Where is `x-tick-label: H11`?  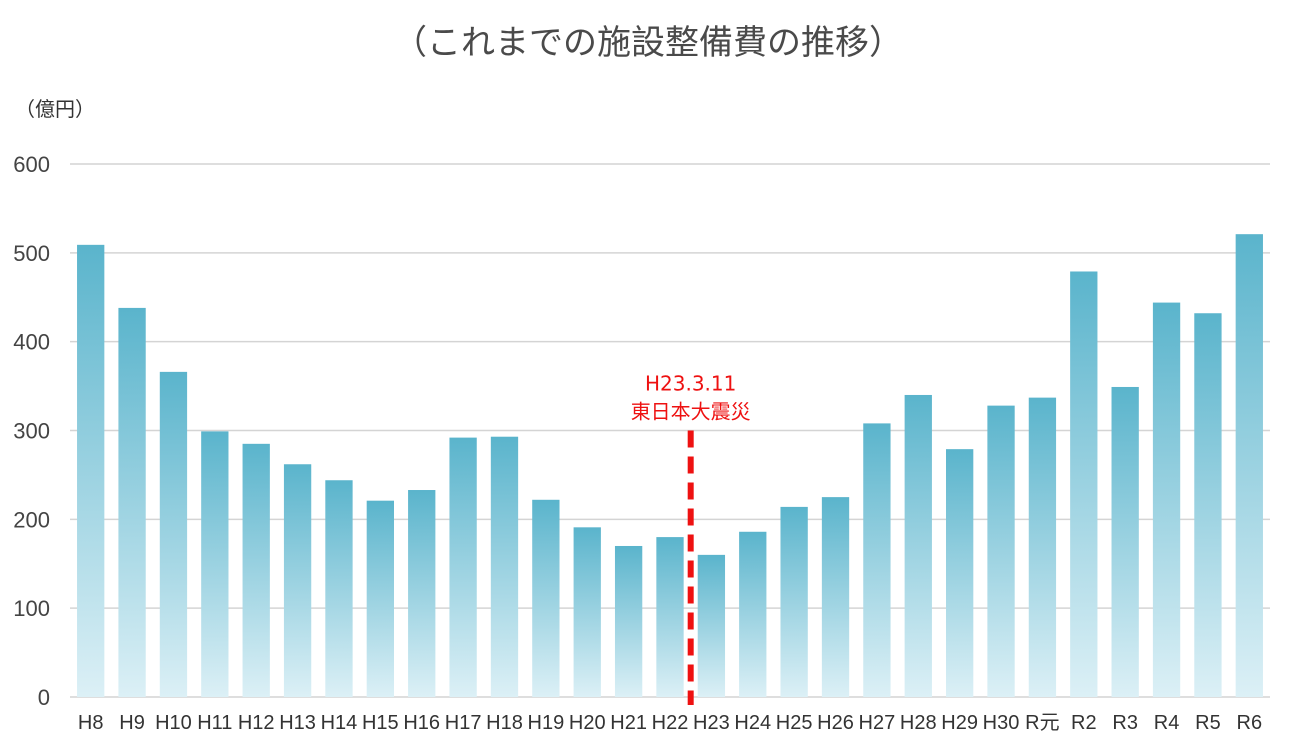 x-tick-label: H11 is located at coordinates (214, 723).